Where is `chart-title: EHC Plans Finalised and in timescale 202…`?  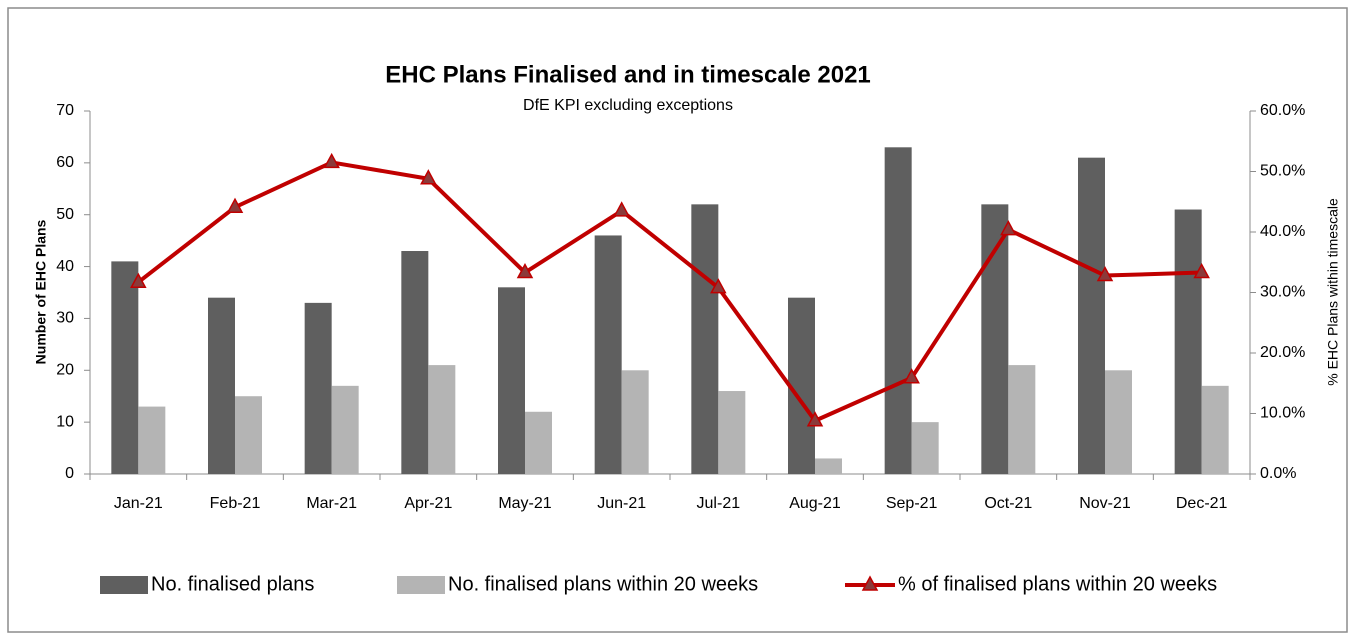
chart-title: EHC Plans Finalised and in timescale 202… is located at coordinates (628, 74).